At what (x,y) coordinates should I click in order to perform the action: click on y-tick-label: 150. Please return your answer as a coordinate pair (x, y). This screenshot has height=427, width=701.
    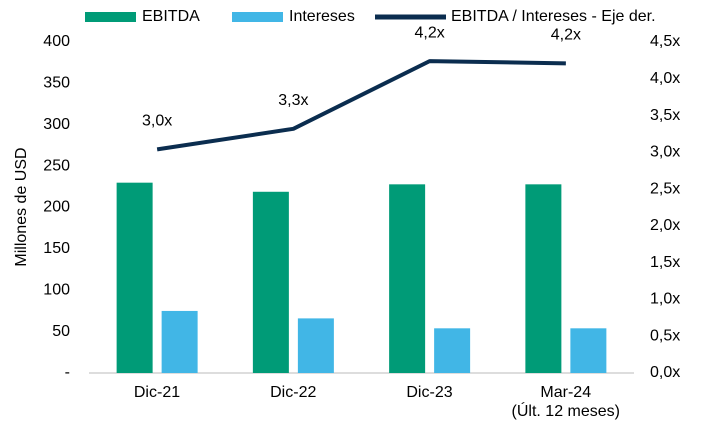
    Looking at the image, I should click on (56, 248).